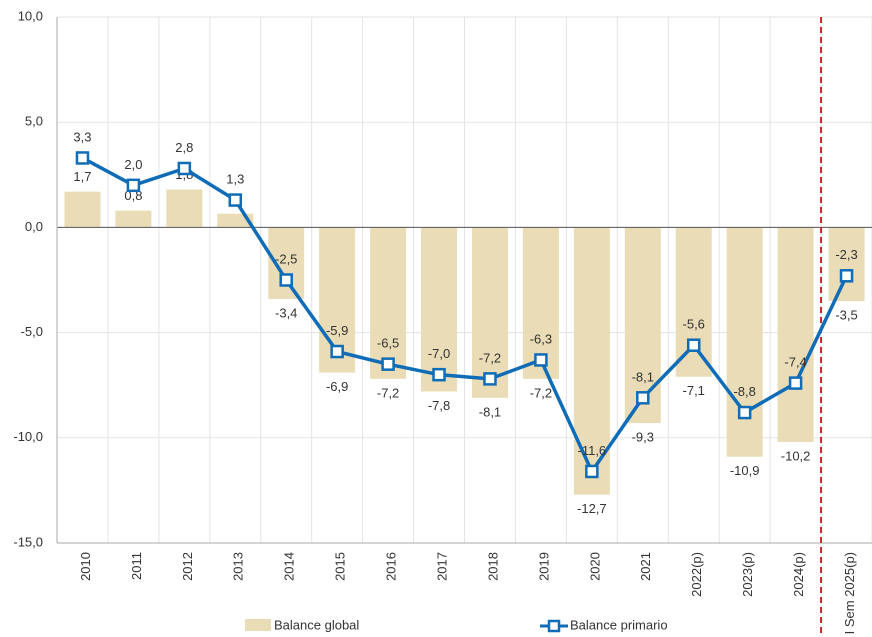 This screenshot has height=637, width=872. I want to click on x-tick-label: 2020, so click(594, 566).